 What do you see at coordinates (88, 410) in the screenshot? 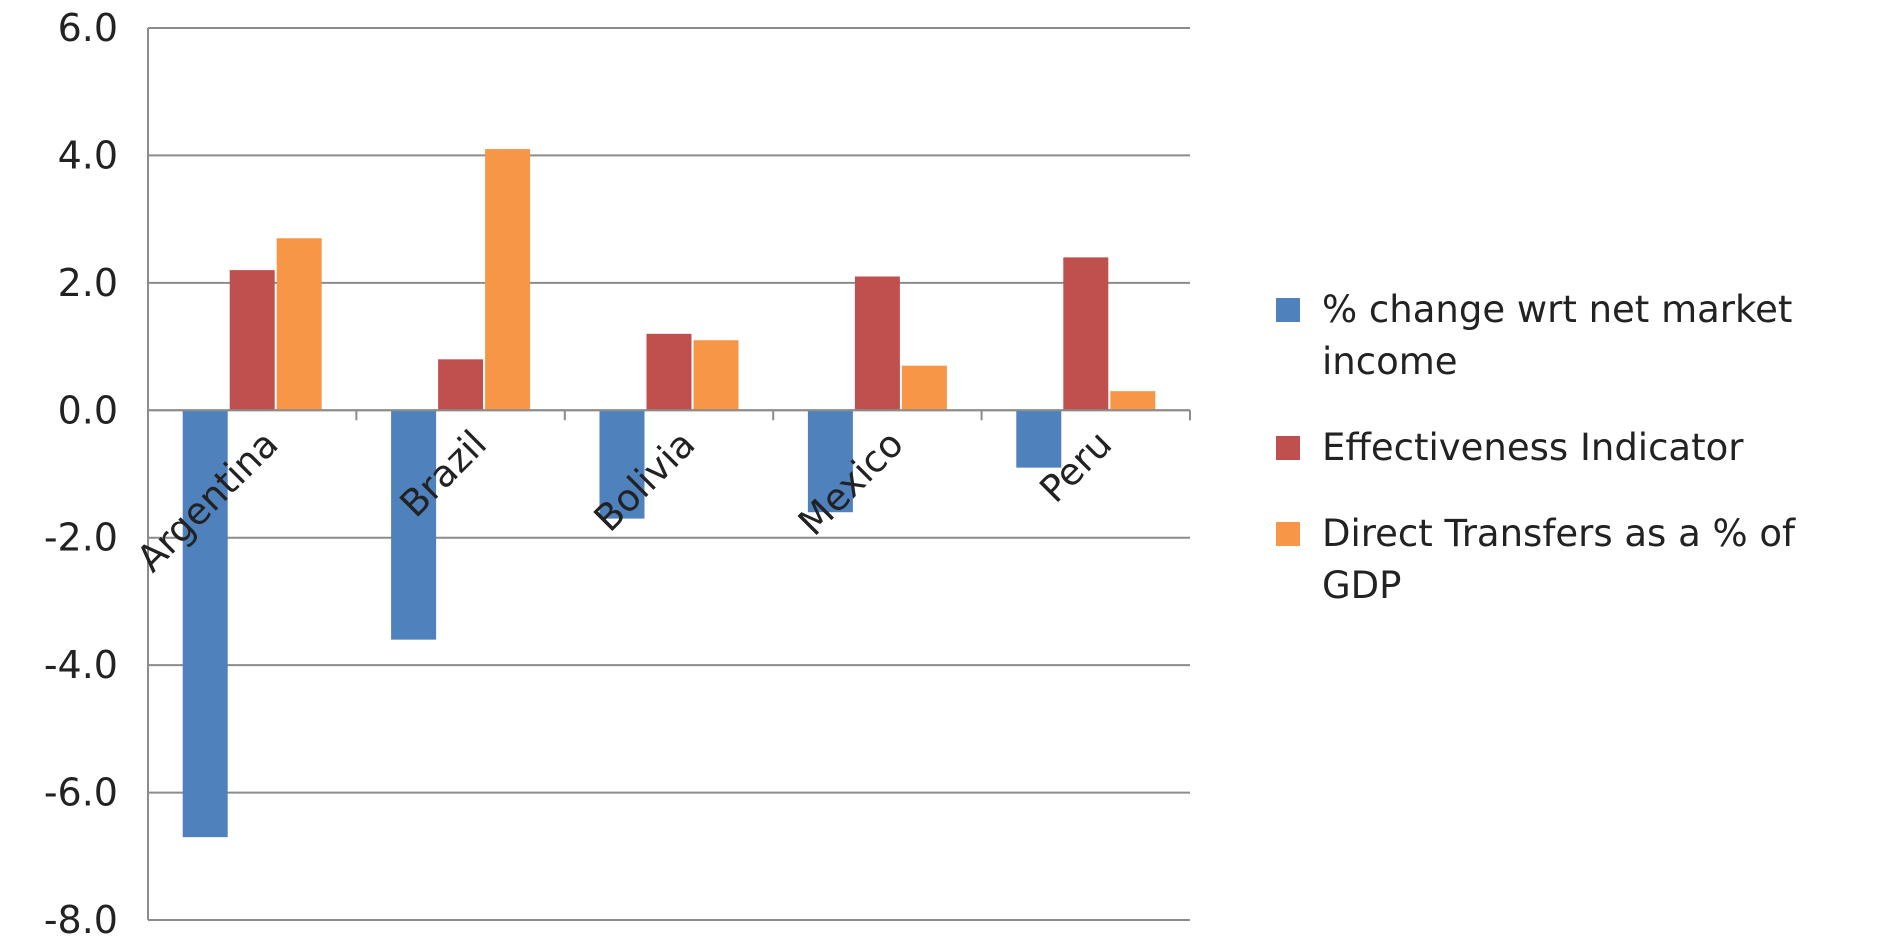
I see `y-tick-label: 0.0` at bounding box center [88, 410].